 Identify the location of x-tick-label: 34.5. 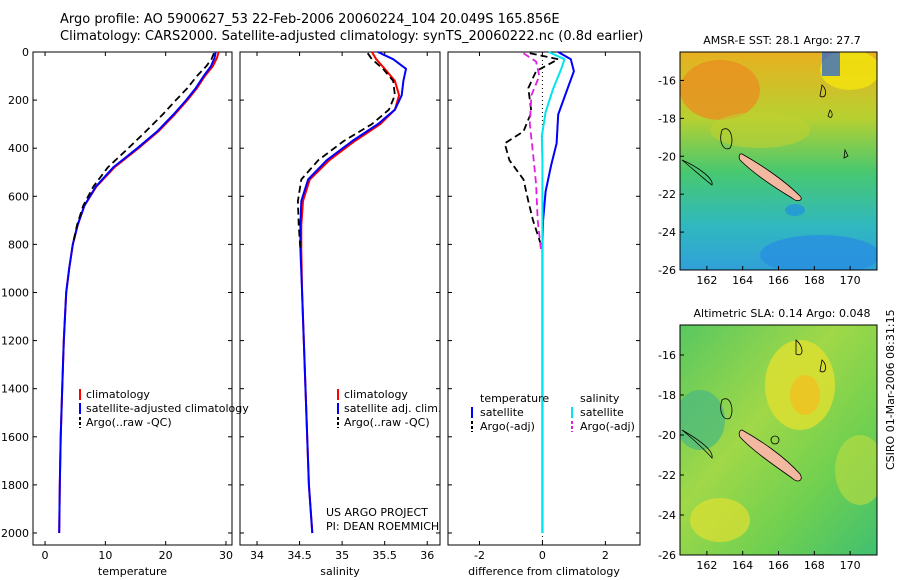
(299, 555).